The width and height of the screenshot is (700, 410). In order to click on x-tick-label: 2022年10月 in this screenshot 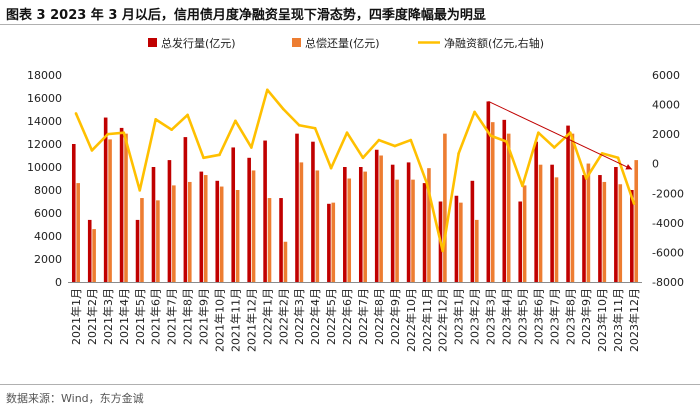, I will do `click(411, 320)`.